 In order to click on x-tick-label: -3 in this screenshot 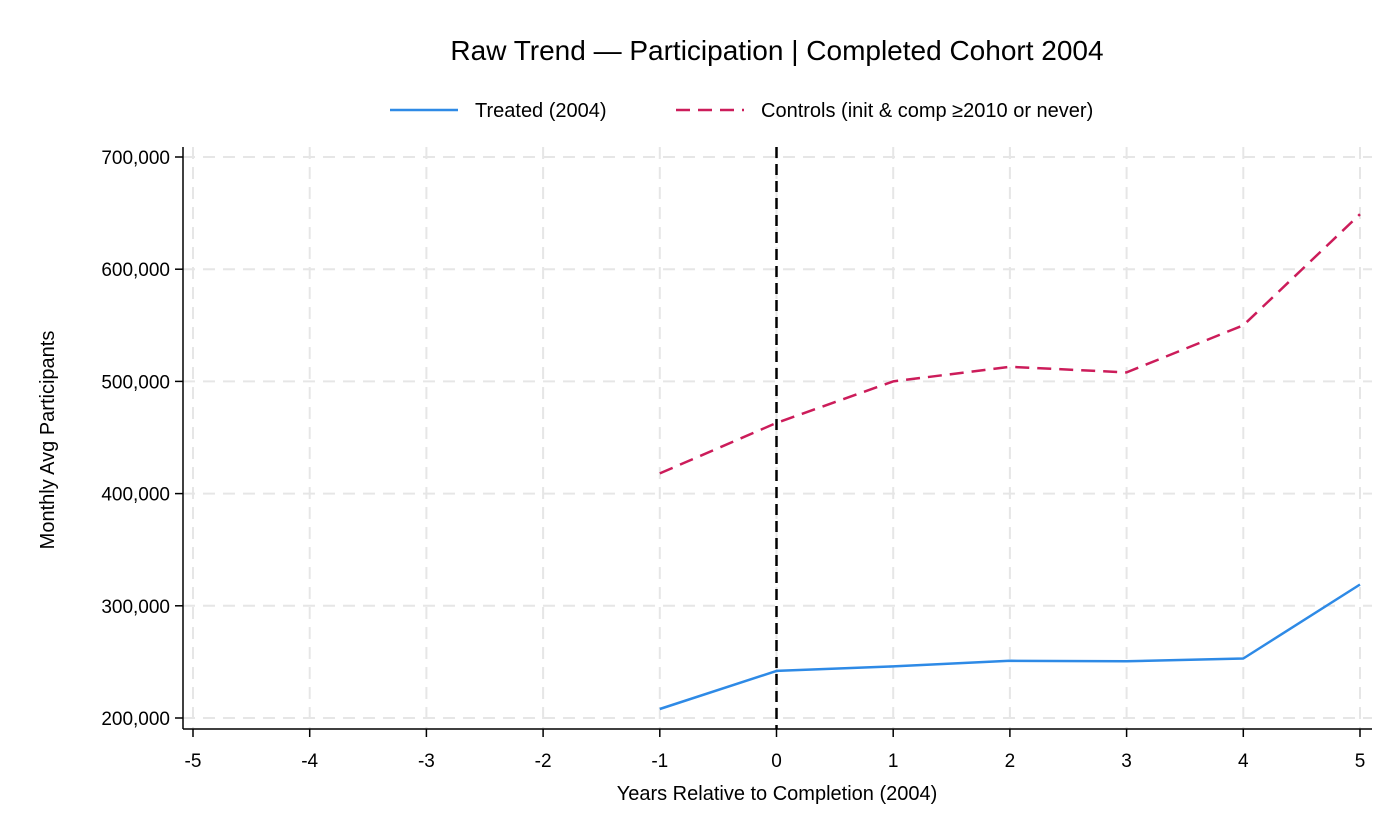, I will do `click(426, 761)`.